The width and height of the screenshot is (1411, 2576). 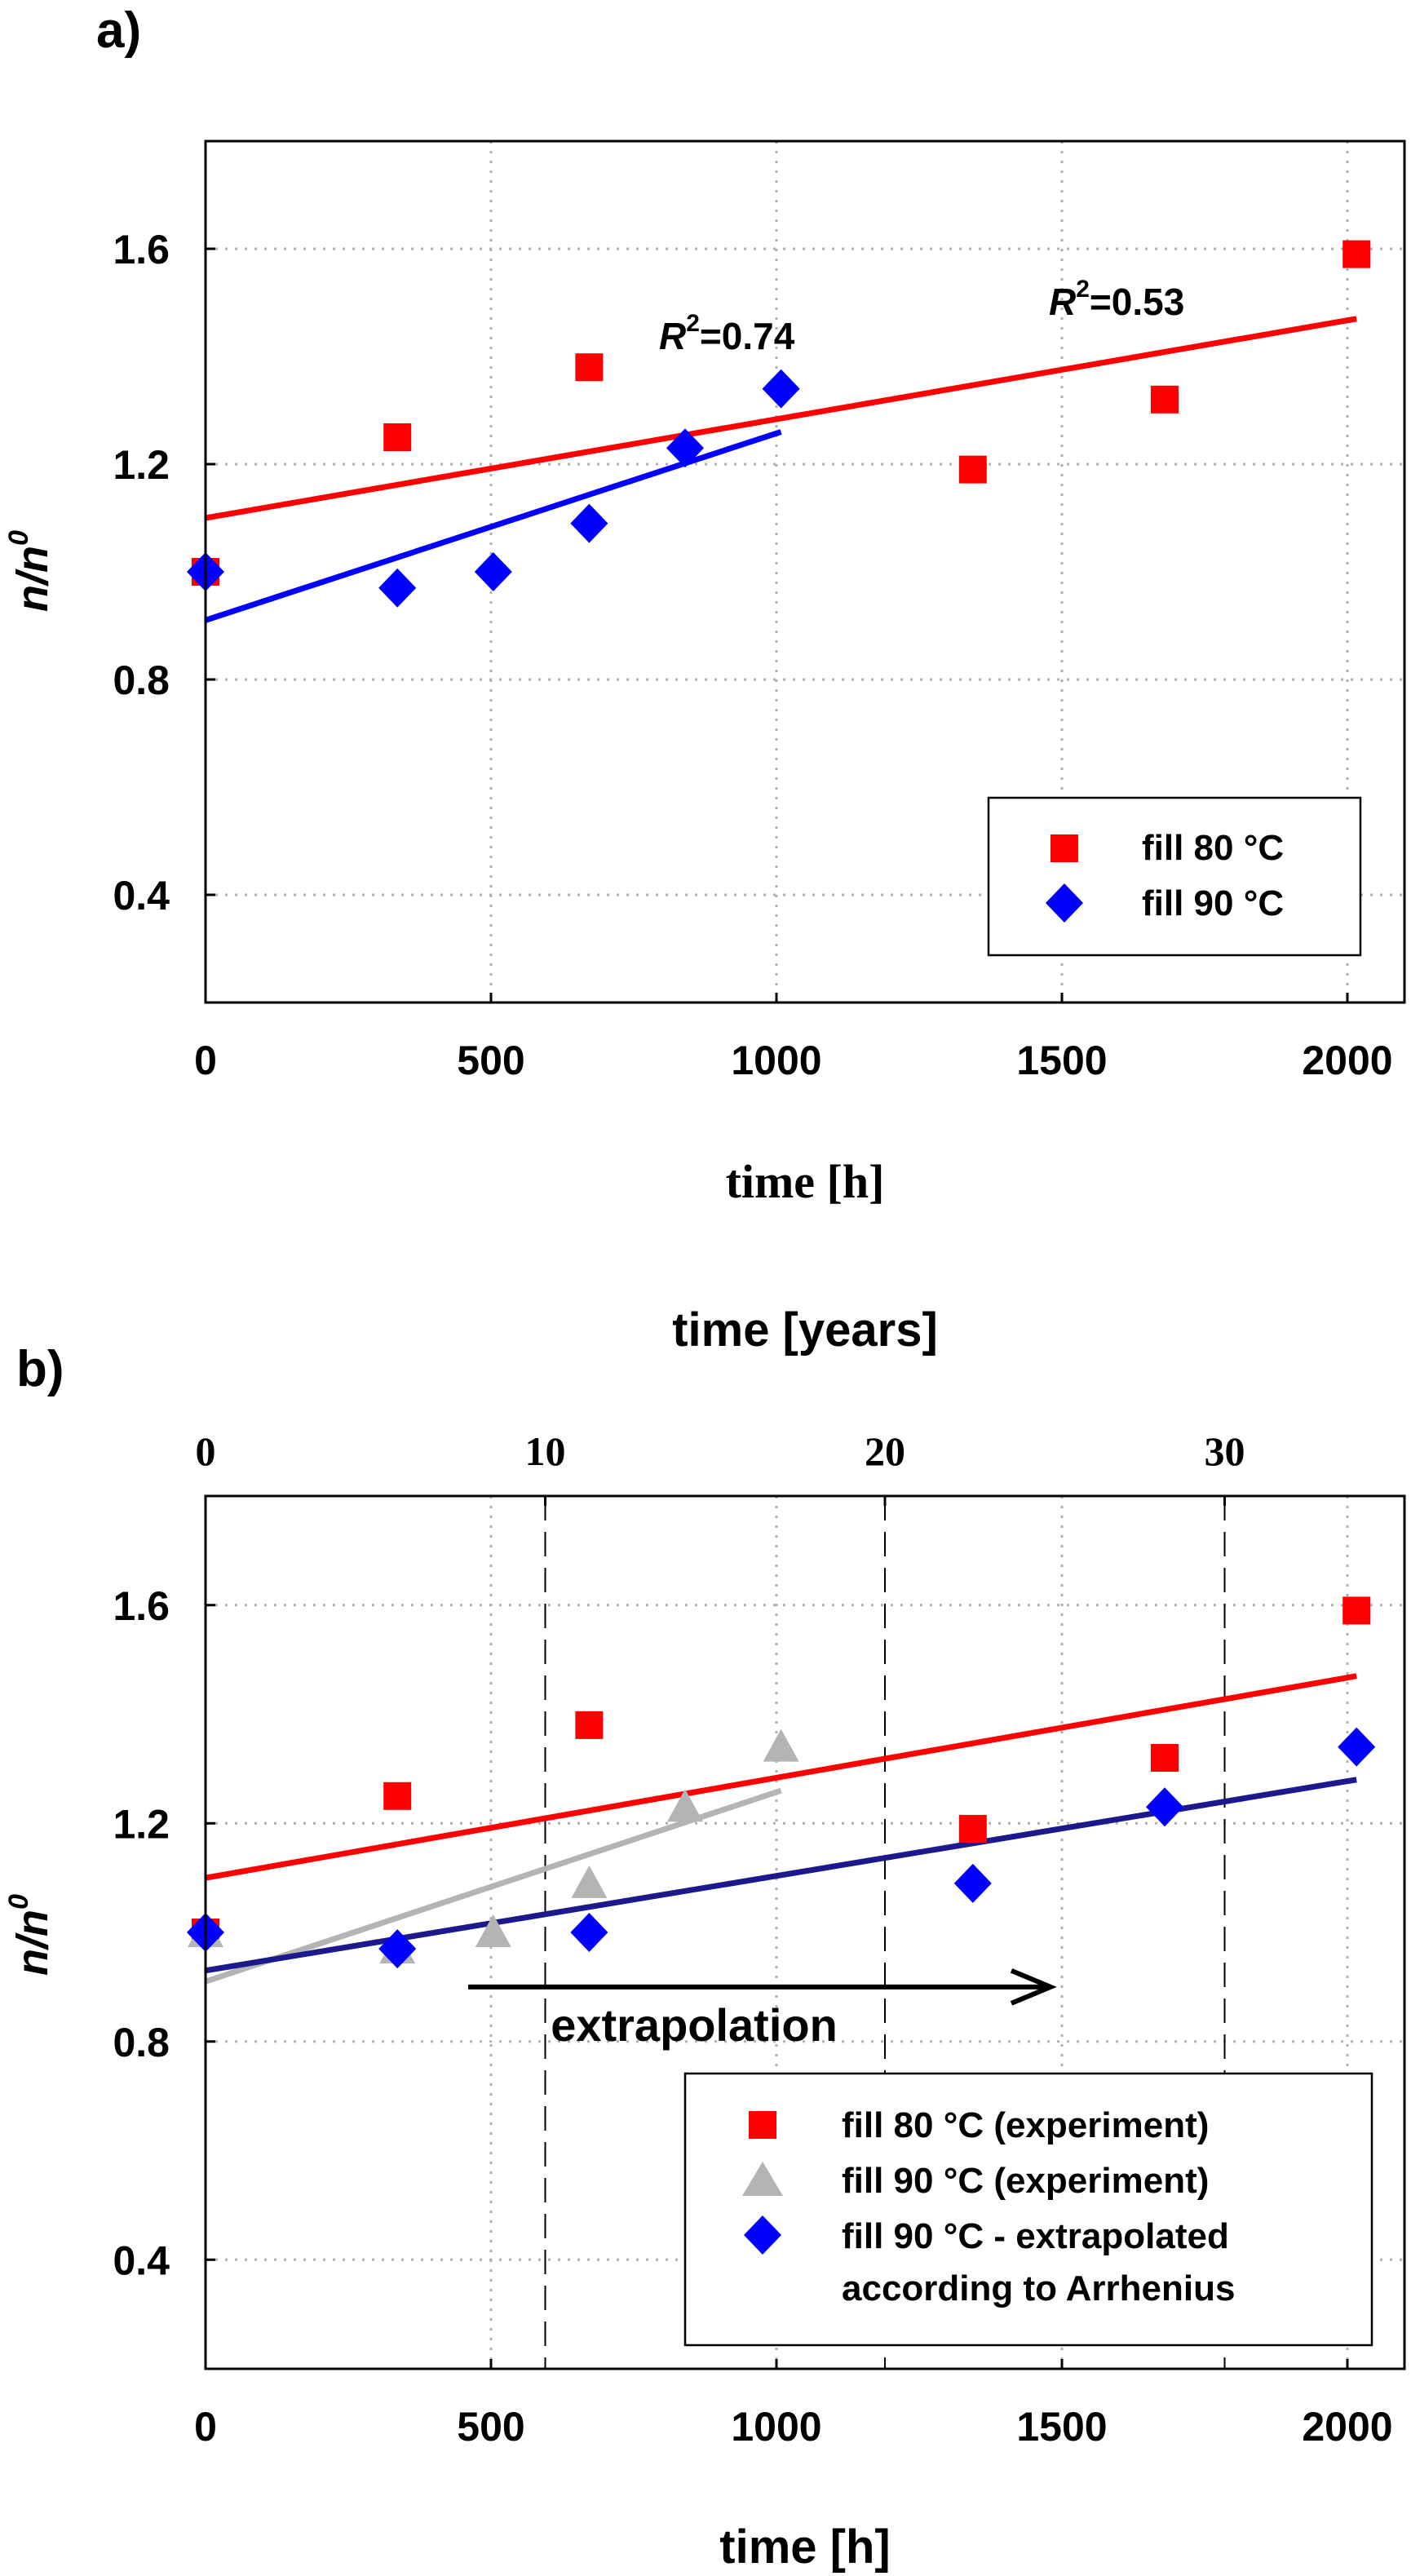 I want to click on panel-b-x-axis-title: time [h], so click(x=805, y=2547).